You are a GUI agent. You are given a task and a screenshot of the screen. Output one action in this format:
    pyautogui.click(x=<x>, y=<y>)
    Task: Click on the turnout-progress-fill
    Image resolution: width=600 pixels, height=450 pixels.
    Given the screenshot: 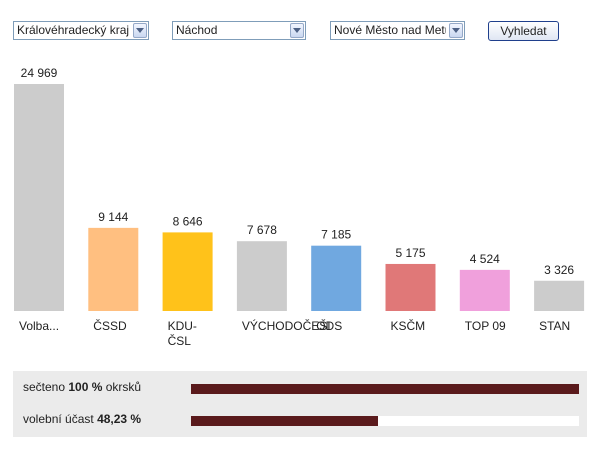 What is the action you would take?
    pyautogui.click(x=285, y=421)
    